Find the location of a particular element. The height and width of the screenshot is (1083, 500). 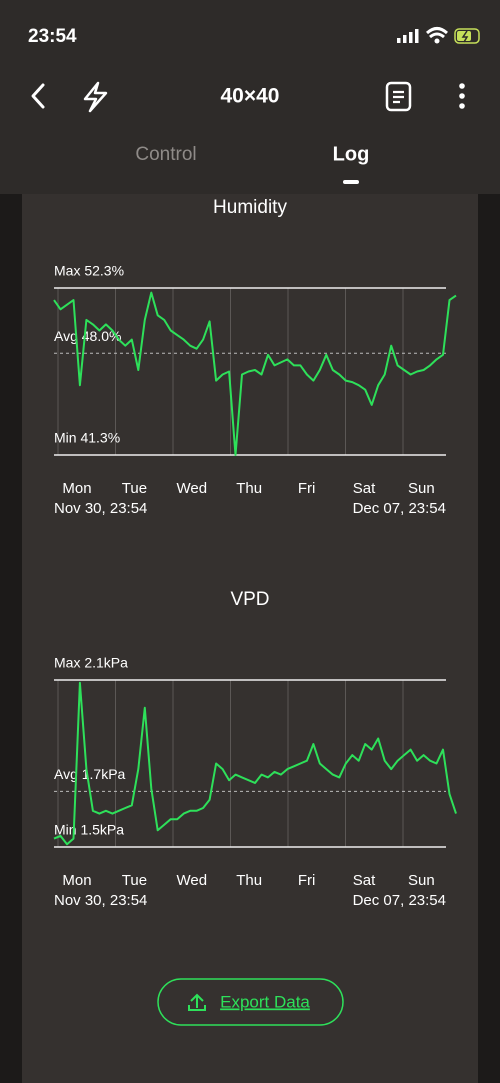

wifi-icon is located at coordinates (437, 33).